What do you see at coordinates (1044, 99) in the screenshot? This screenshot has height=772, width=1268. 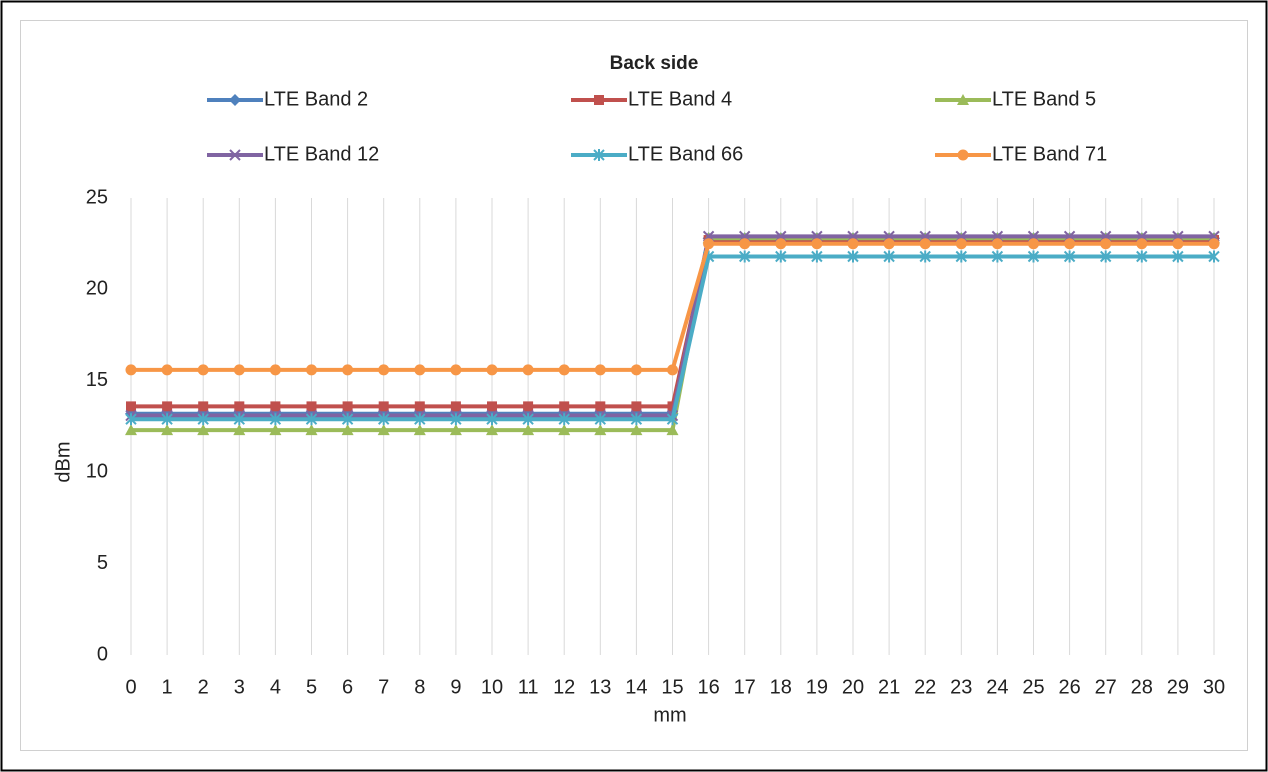 I see `legend-label: LTE Band 5` at bounding box center [1044, 99].